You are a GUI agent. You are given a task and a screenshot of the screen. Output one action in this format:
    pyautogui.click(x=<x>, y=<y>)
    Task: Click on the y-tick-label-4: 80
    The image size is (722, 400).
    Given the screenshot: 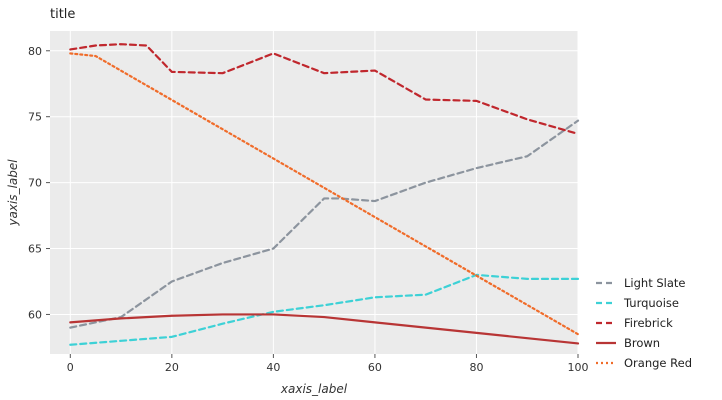 What is the action you would take?
    pyautogui.click(x=35, y=51)
    